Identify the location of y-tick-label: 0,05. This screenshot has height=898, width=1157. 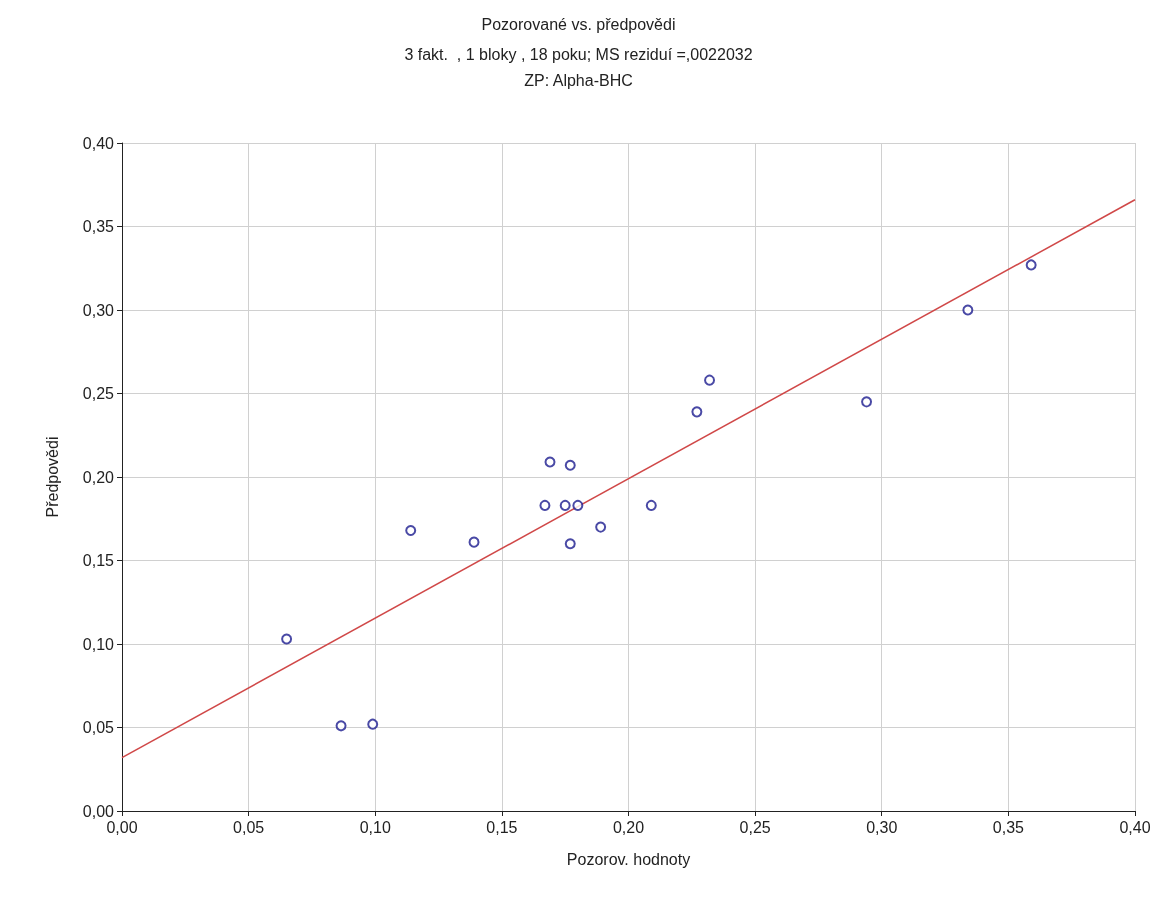
(98, 727).